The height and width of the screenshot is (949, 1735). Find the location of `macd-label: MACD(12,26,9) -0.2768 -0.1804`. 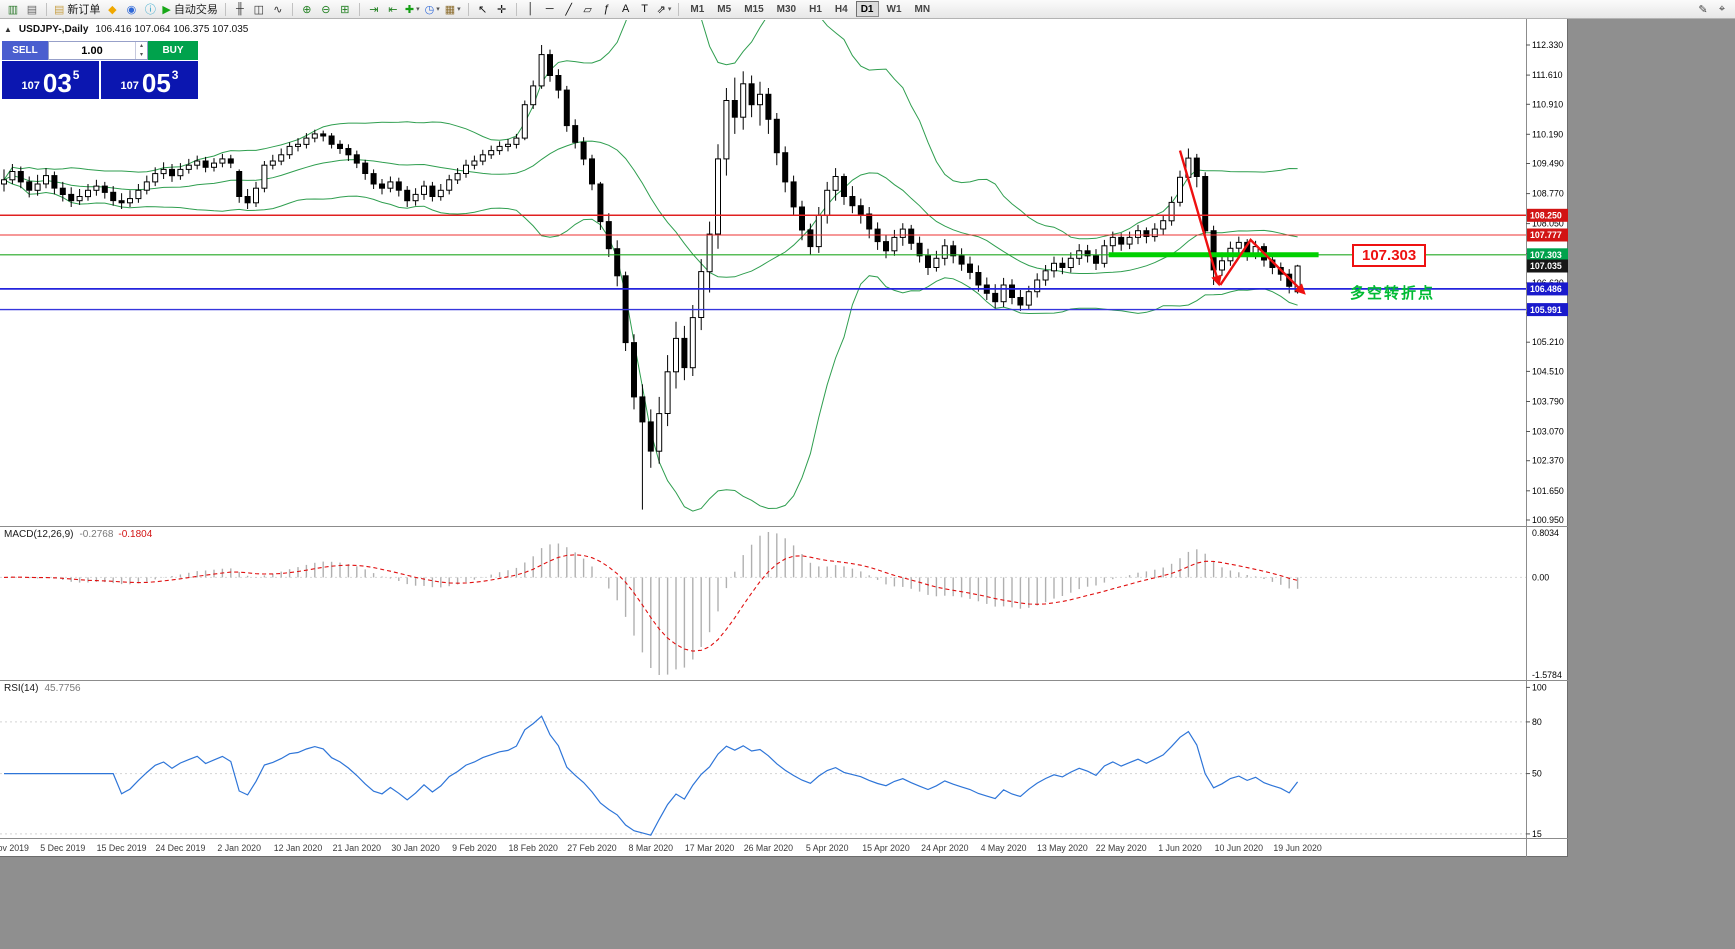

macd-label: MACD(12,26,9) -0.2768 -0.1804 is located at coordinates (78, 534).